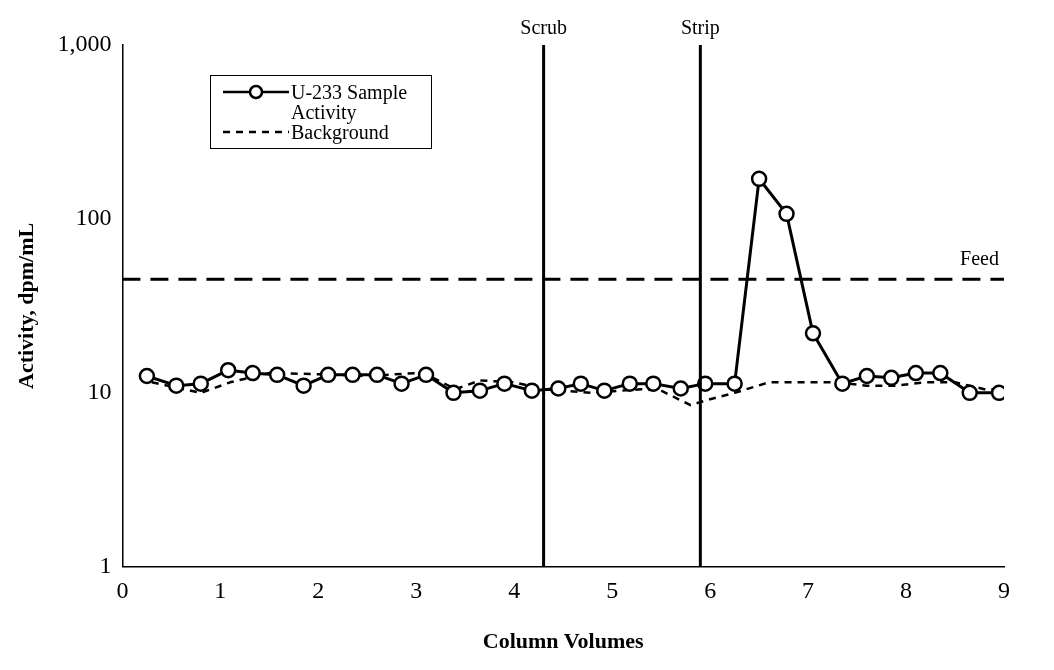 This screenshot has height=670, width=1054. Describe the element at coordinates (416, 590) in the screenshot. I see `x-tick-label: 3` at that location.